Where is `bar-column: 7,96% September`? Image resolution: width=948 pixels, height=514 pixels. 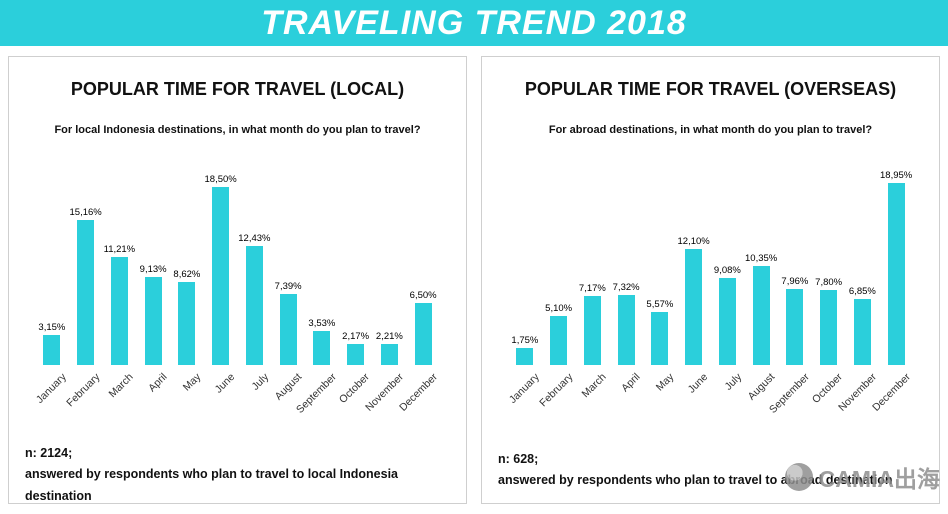
bar-column: 7,96% September is located at coordinates (789, 288).